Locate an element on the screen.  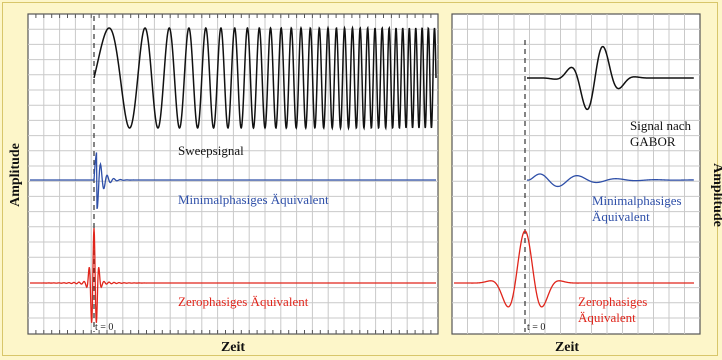
gabor-label-line1: Signal nach is located at coordinates (661, 125).